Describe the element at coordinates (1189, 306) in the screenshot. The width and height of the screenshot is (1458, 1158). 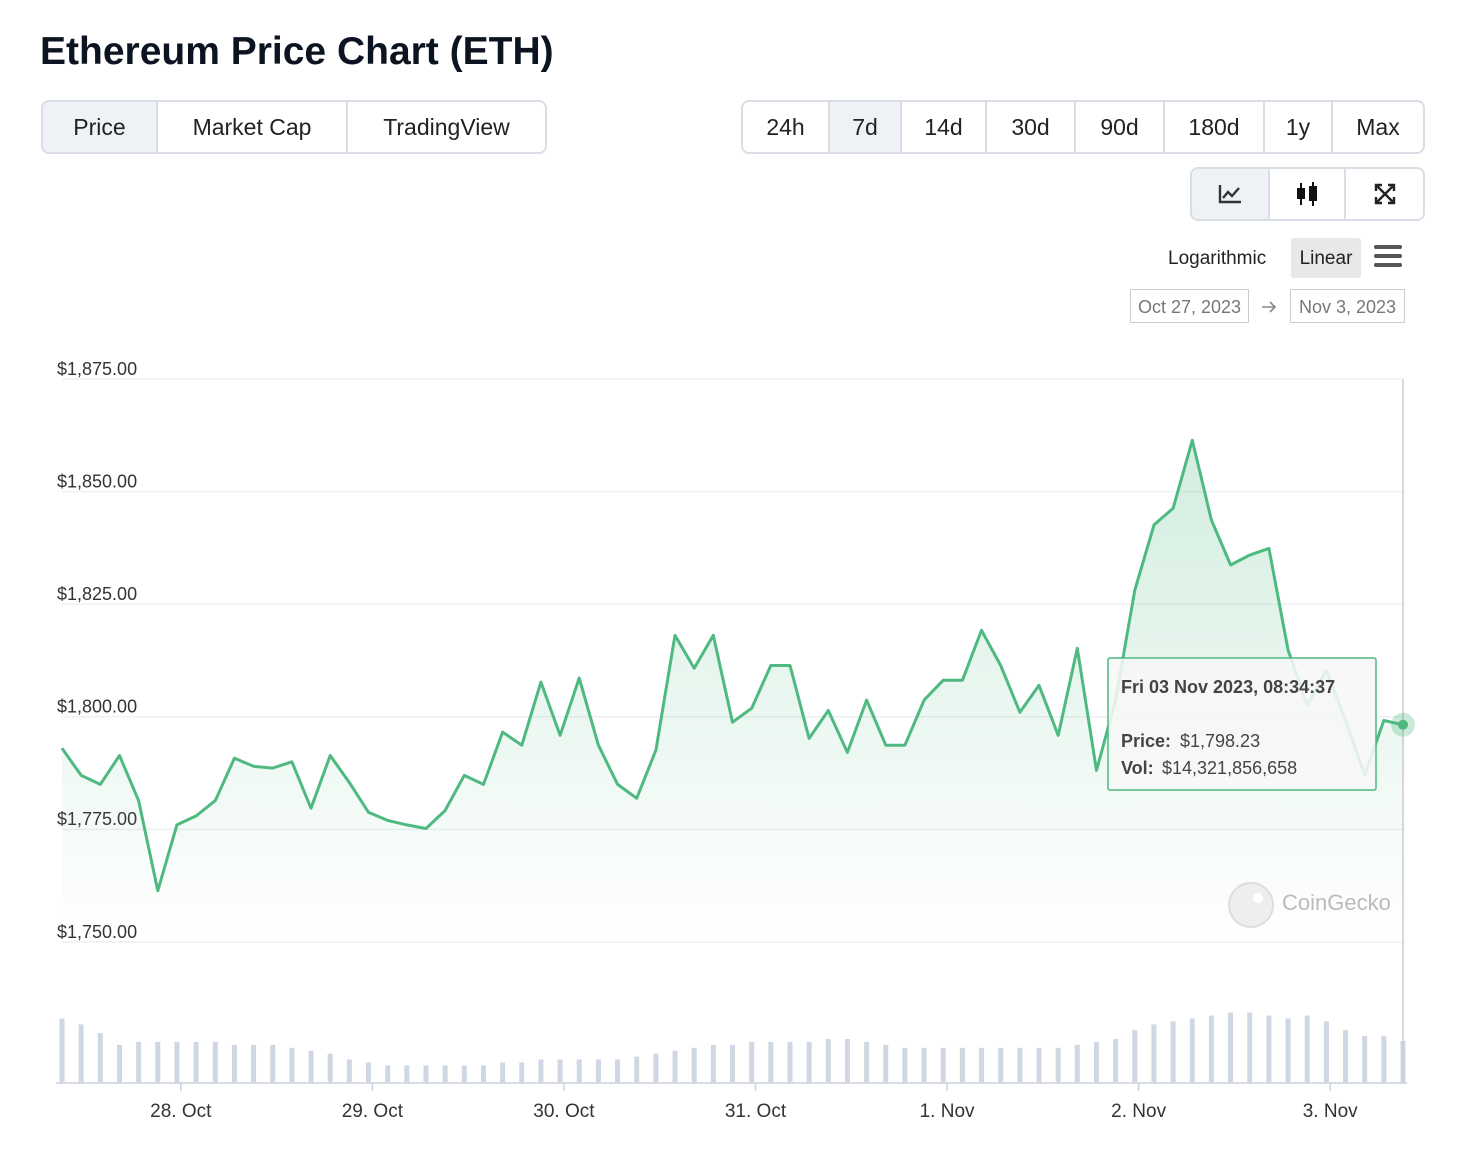
I see `date-from-input: Oct 27, 2023` at that location.